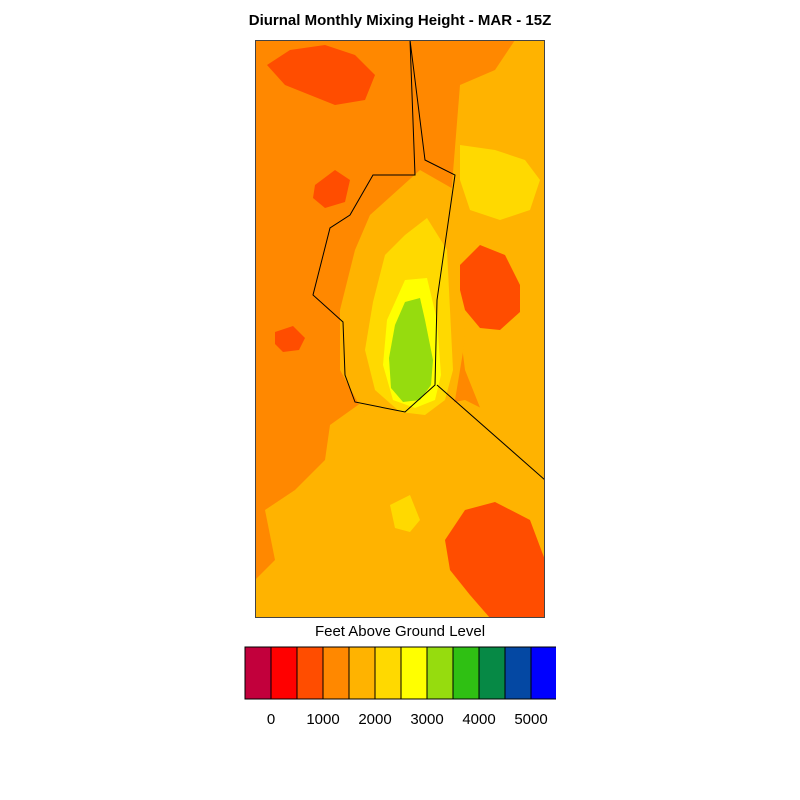 Image resolution: width=800 pixels, height=800 pixels. Describe the element at coordinates (331, 189) in the screenshot. I see `nw-low-patch-small` at that location.